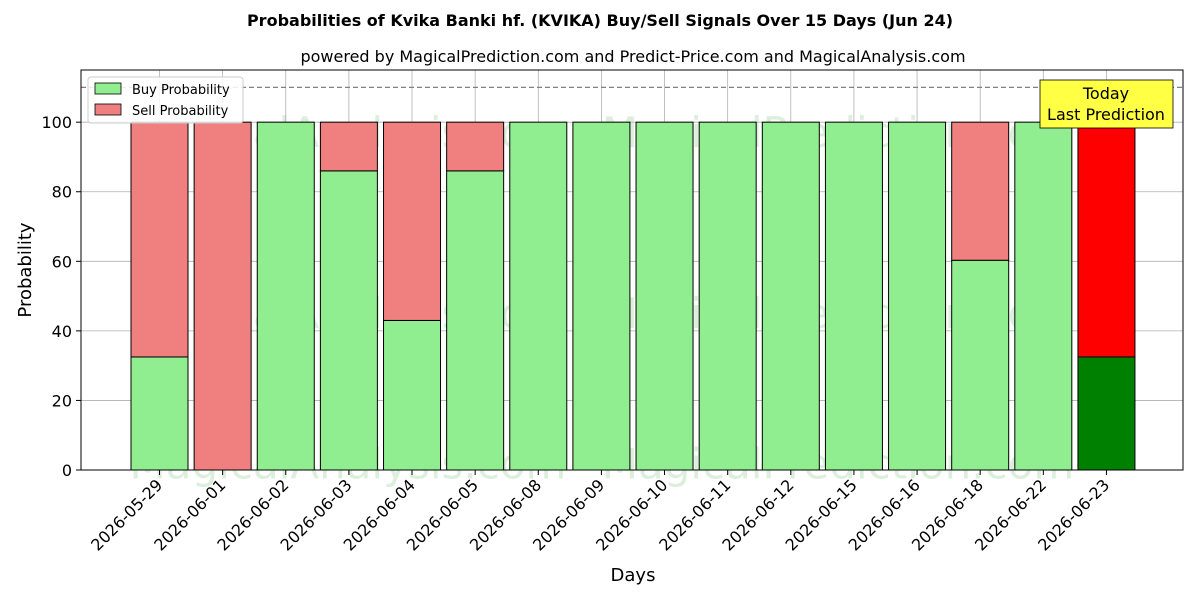  I want to click on x-axis-label: Days, so click(633, 575).